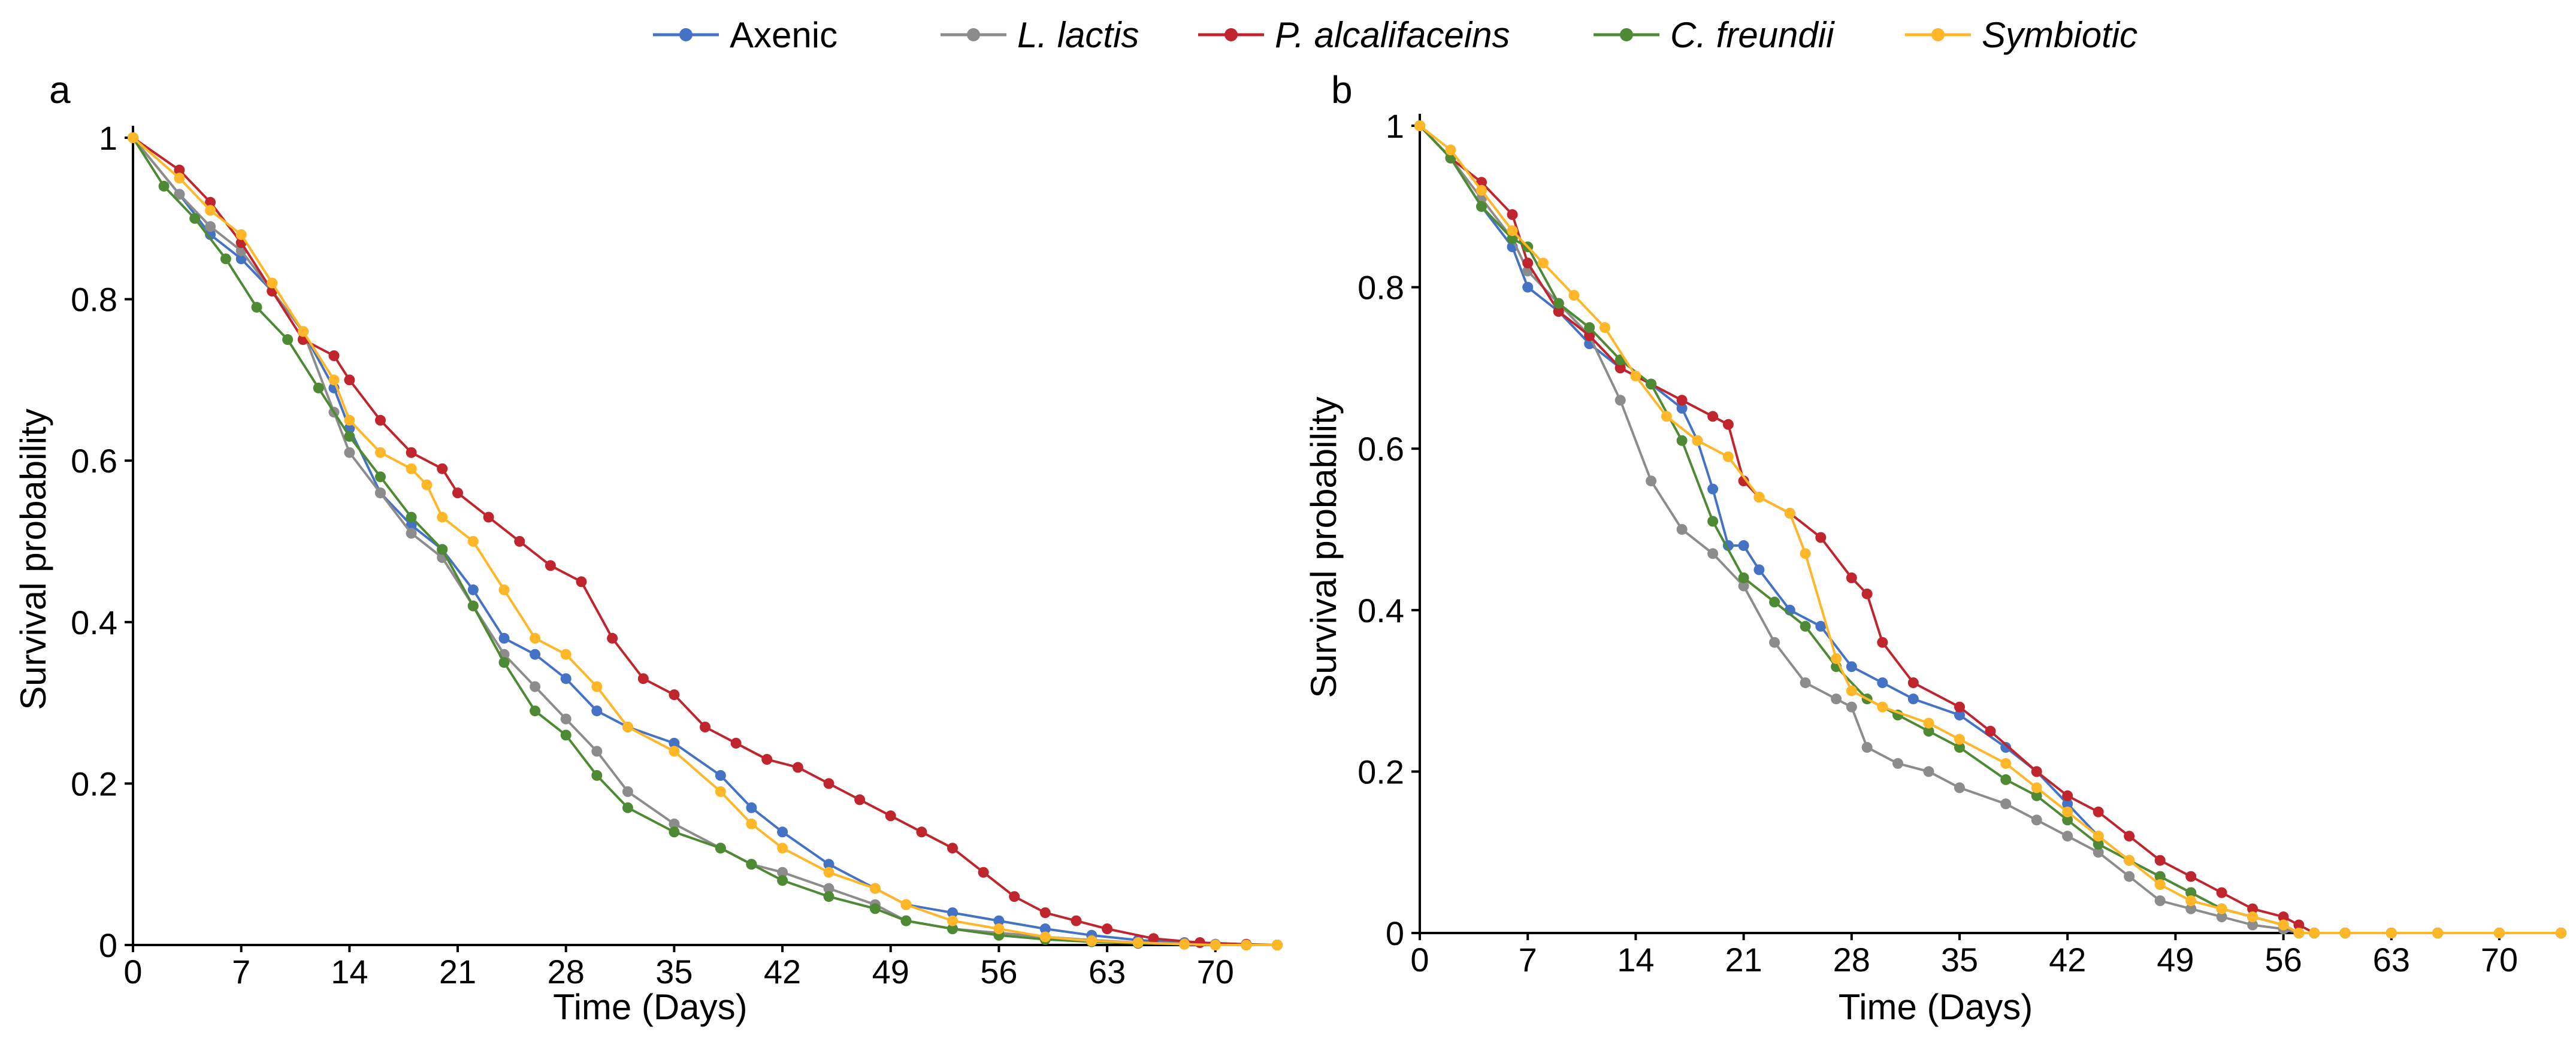  I want to click on legend-label: Symbiotic, so click(2059, 35).